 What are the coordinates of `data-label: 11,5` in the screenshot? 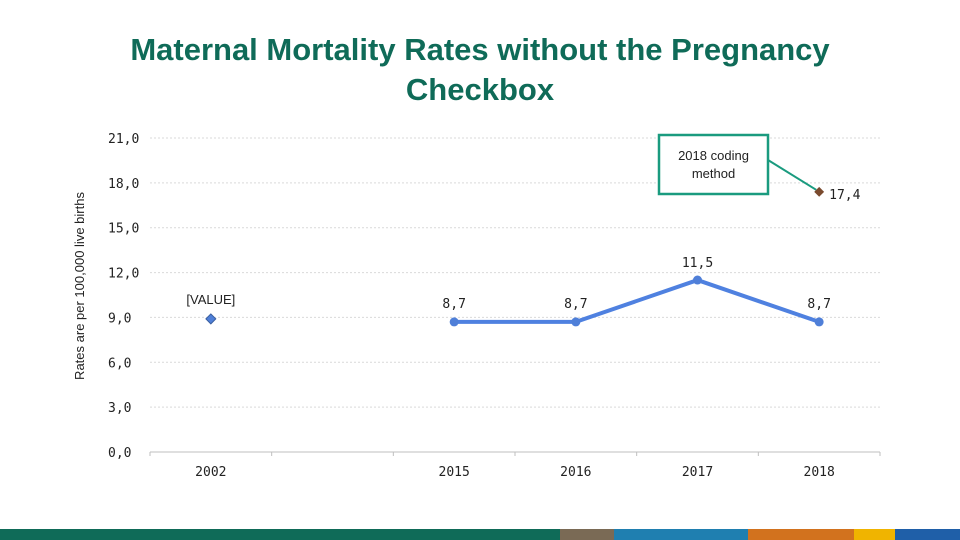 It's located at (697, 263).